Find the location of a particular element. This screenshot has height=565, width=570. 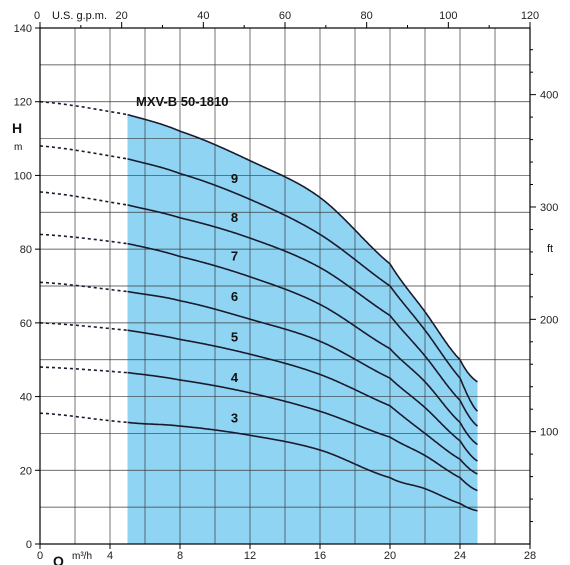

x-tick-label: 16 is located at coordinates (320, 556).